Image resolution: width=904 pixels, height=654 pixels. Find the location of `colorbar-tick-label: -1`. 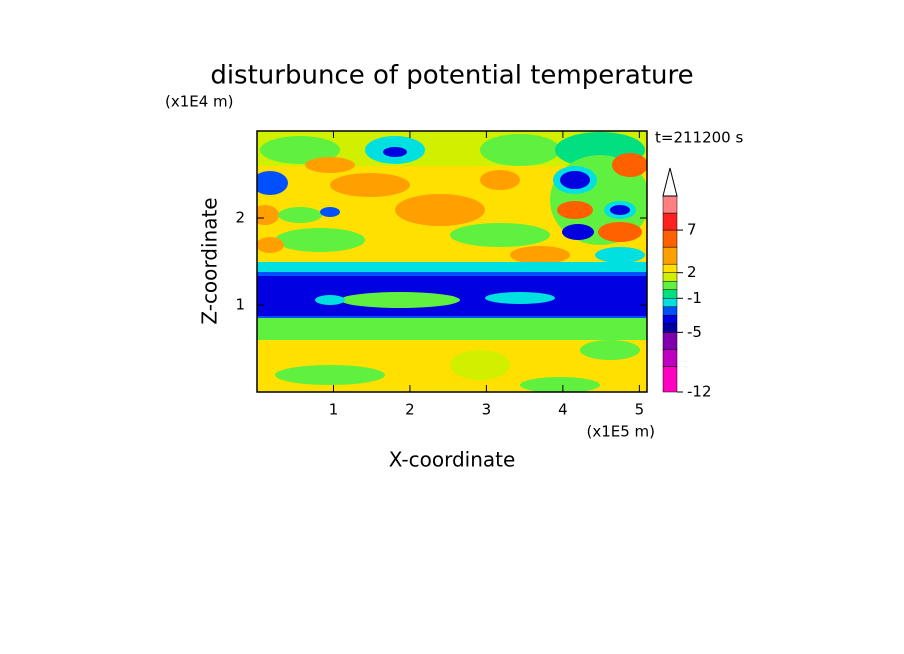

colorbar-tick-label: -1 is located at coordinates (694, 298).